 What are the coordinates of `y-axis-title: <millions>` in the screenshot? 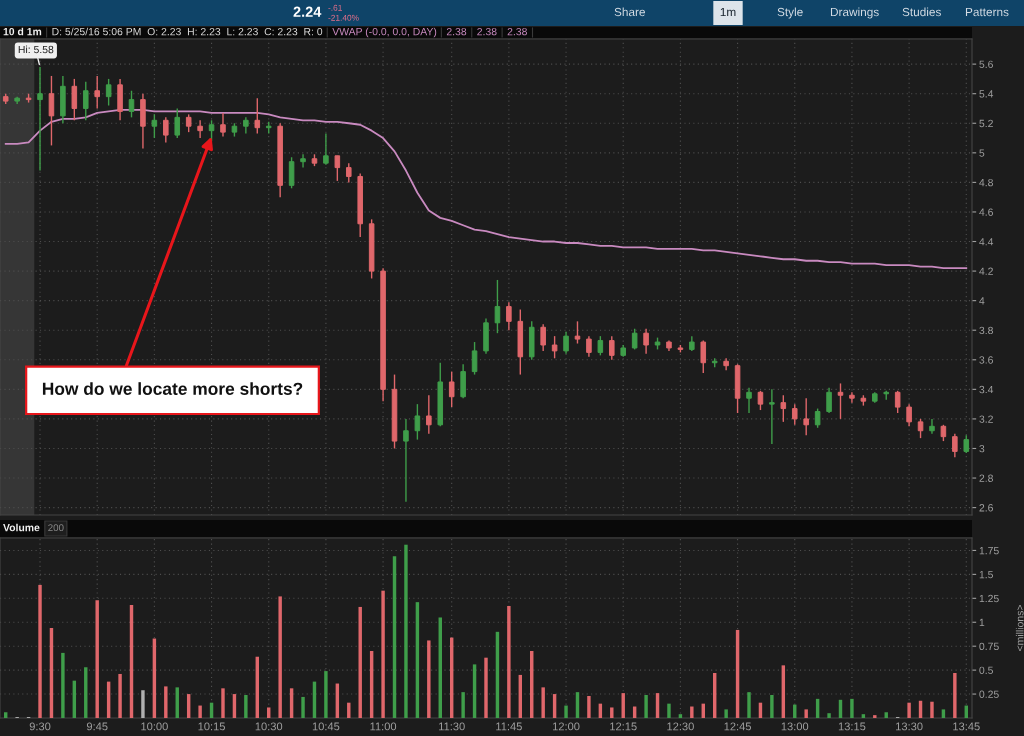 It's located at (1019, 628).